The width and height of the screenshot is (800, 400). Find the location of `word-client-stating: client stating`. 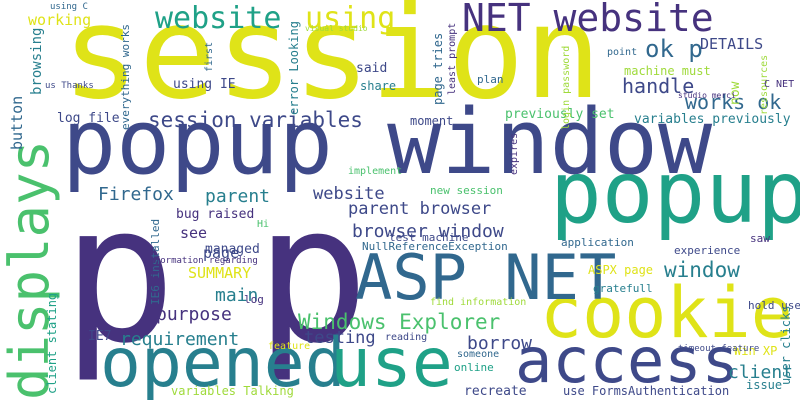

word-client-stating: client stating is located at coordinates (52, 343).